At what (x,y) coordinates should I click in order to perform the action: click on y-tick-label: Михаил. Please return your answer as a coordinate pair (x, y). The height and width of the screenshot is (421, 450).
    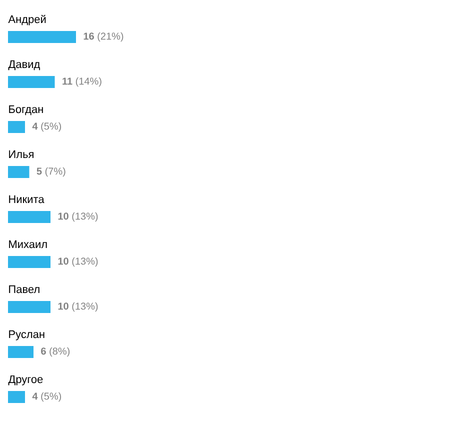
    Looking at the image, I should click on (28, 244).